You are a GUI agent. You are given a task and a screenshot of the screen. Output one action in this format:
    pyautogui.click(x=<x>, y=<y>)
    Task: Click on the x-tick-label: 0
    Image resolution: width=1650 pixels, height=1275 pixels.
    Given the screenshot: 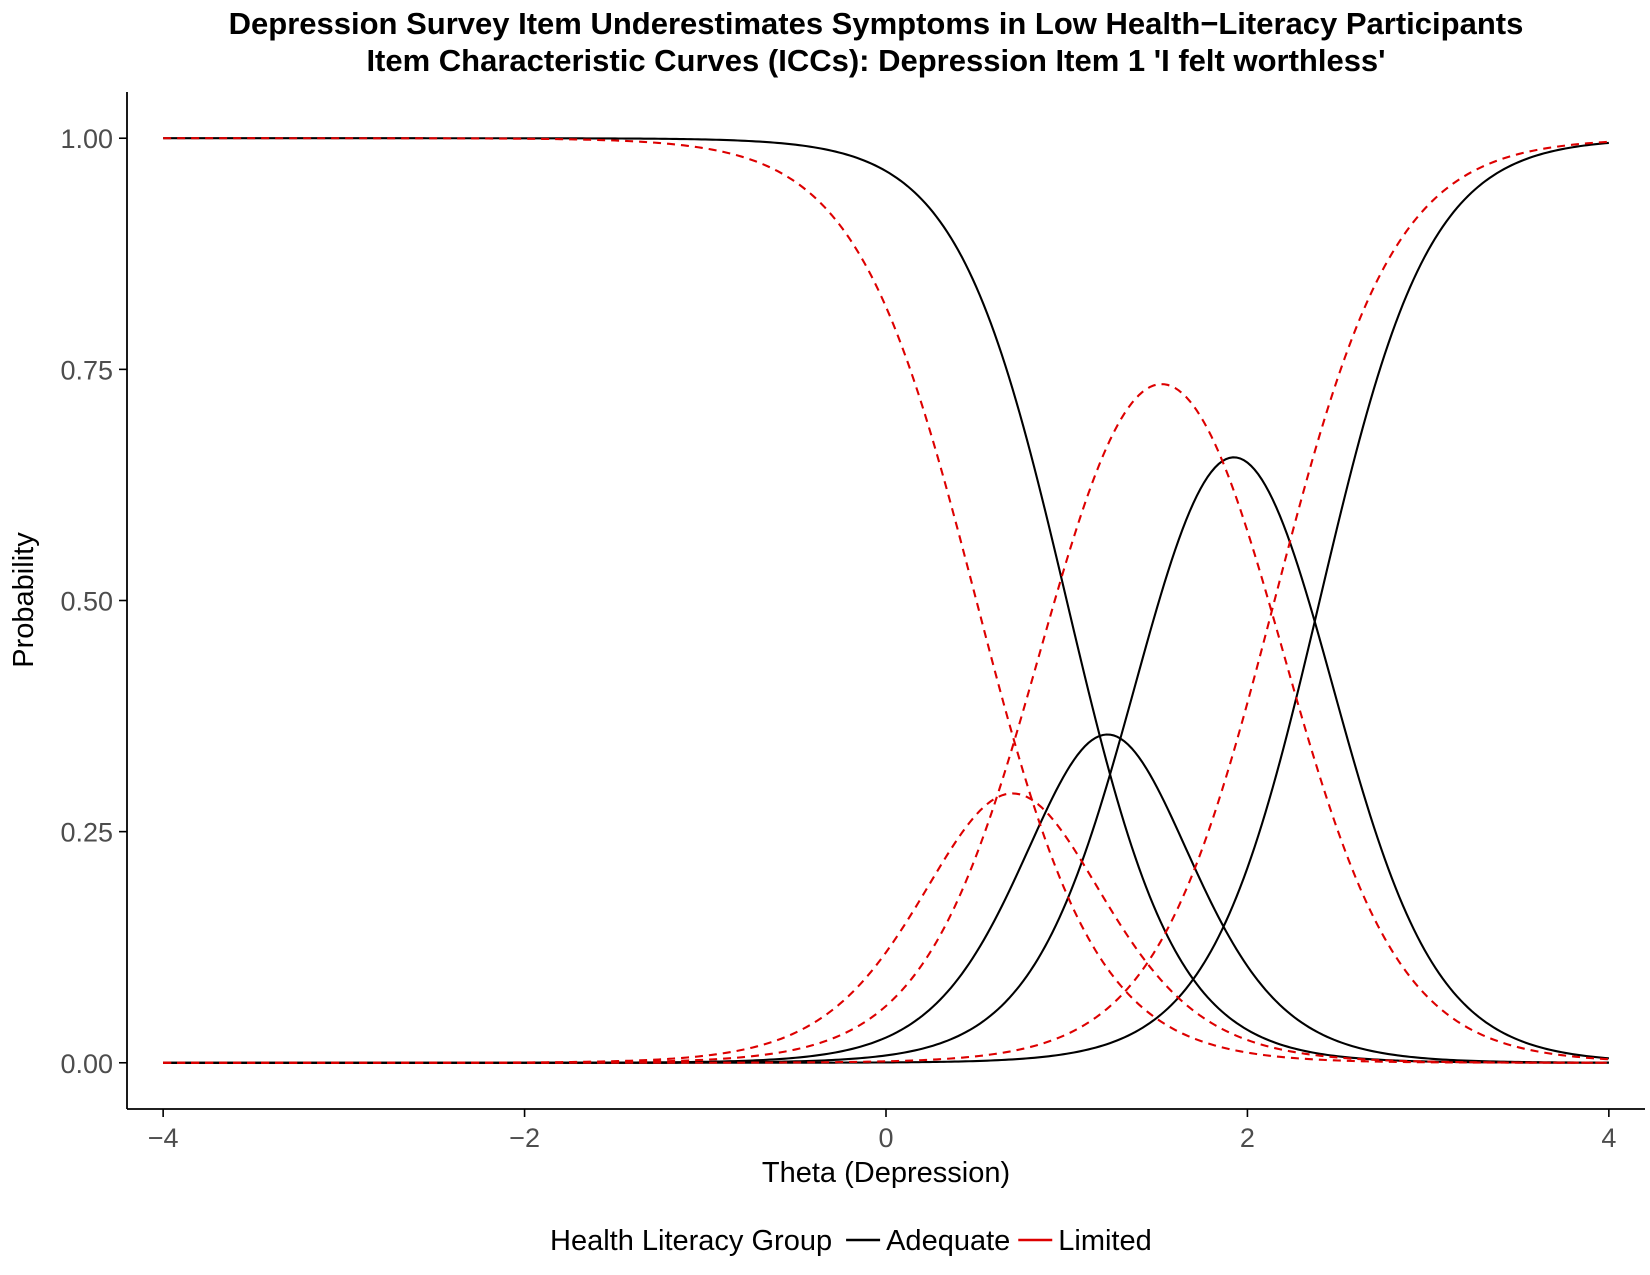 What is the action you would take?
    pyautogui.click(x=885, y=1138)
    